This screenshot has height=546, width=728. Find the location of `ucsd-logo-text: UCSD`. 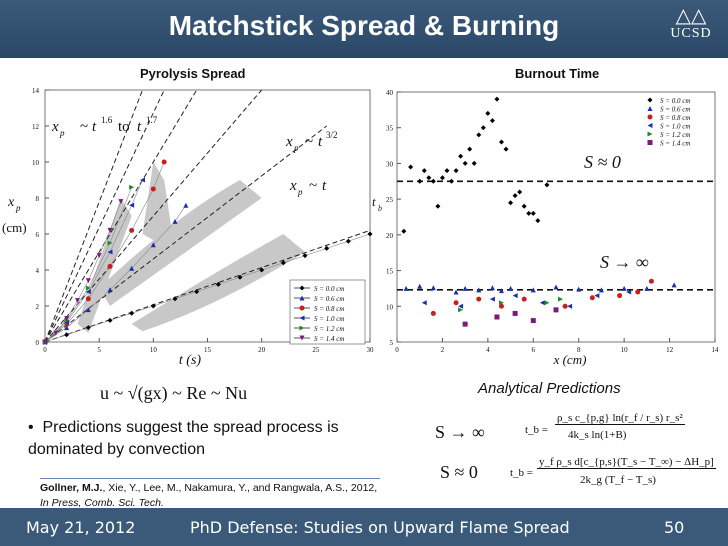

ucsd-logo-text: UCSD is located at coordinates (691, 33).